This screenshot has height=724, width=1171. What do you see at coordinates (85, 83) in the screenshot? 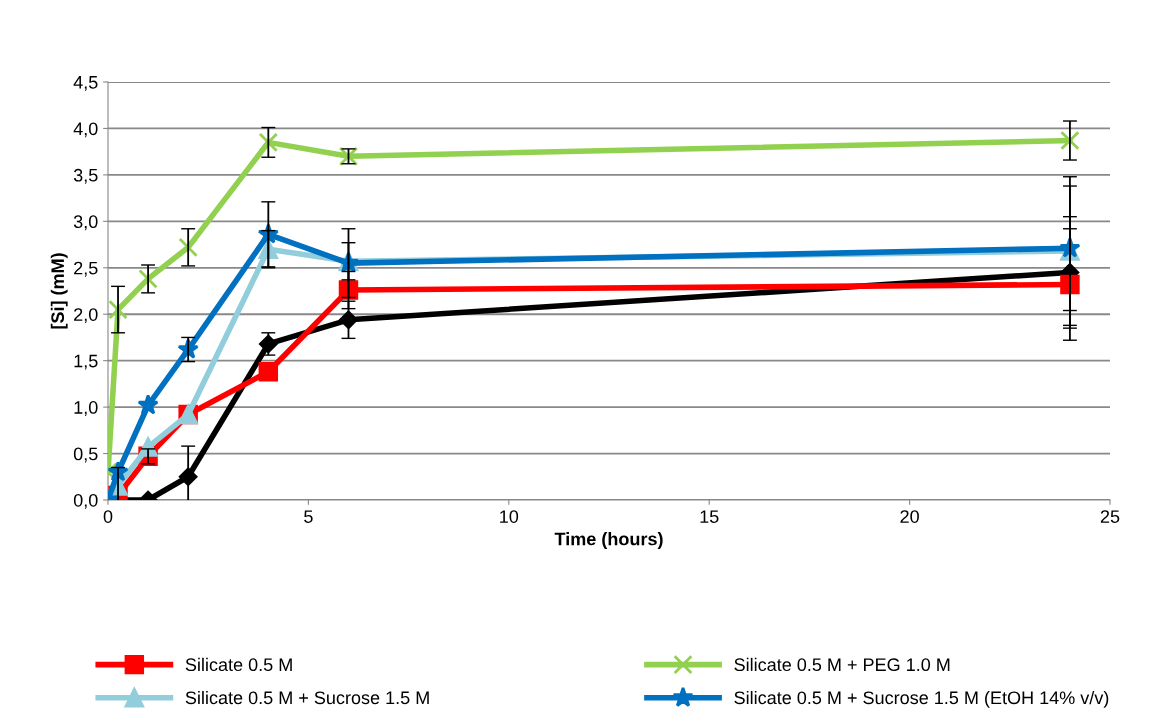
I see `y-tick-label: 4,5` at bounding box center [85, 83].